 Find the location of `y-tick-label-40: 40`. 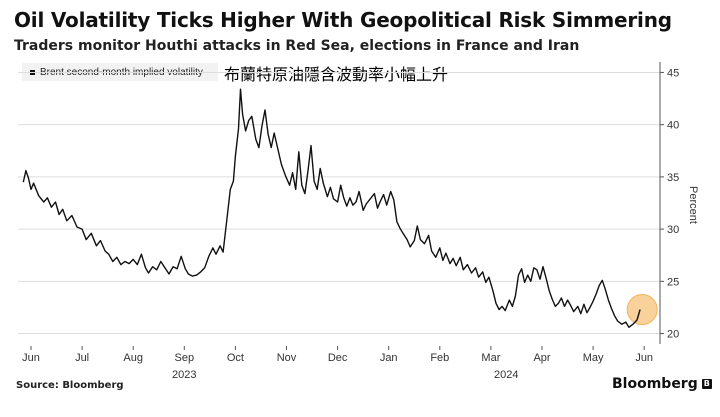

y-tick-label-40: 40 is located at coordinates (673, 126).